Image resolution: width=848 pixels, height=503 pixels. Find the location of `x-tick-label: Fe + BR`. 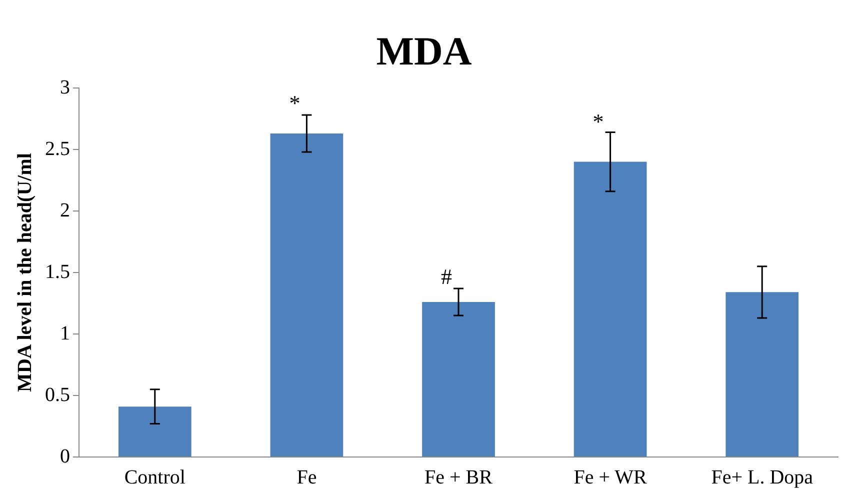

x-tick-label: Fe + BR is located at coordinates (459, 477).